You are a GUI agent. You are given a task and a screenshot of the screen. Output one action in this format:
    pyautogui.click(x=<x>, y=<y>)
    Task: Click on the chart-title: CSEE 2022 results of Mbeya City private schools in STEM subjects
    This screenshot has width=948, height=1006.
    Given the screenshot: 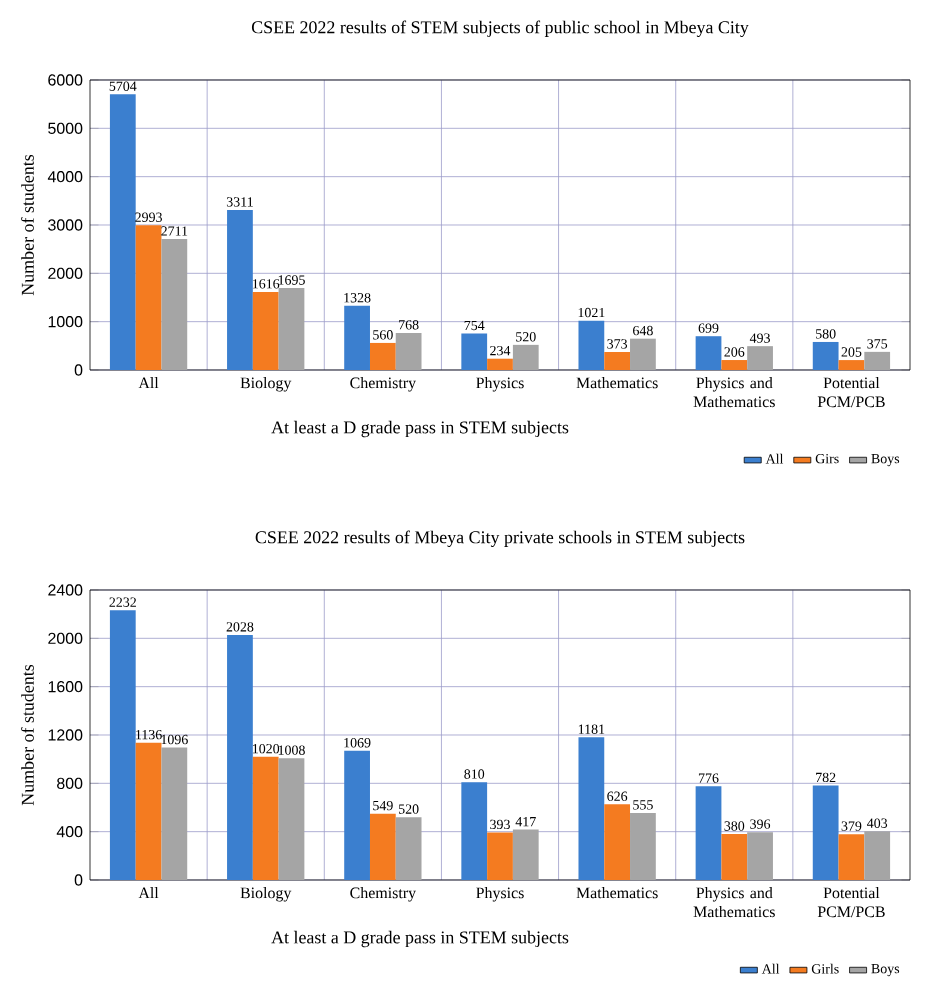 What is the action you would take?
    pyautogui.click(x=500, y=539)
    